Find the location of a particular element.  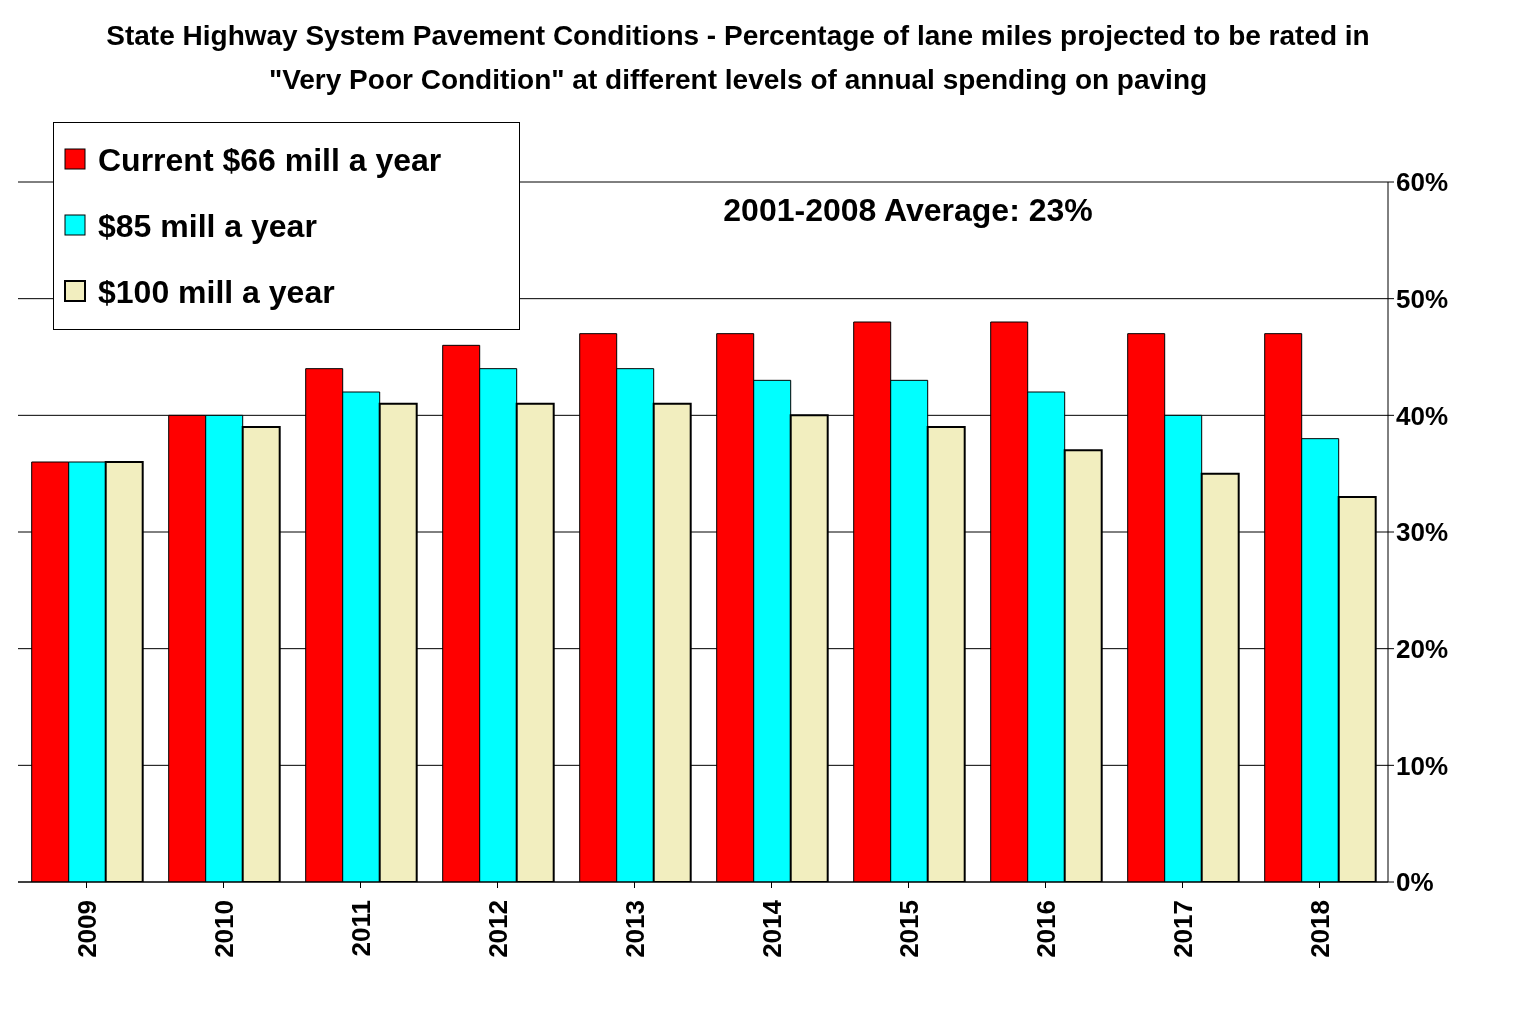

x-tick-label: 2016 is located at coordinates (1045, 929).